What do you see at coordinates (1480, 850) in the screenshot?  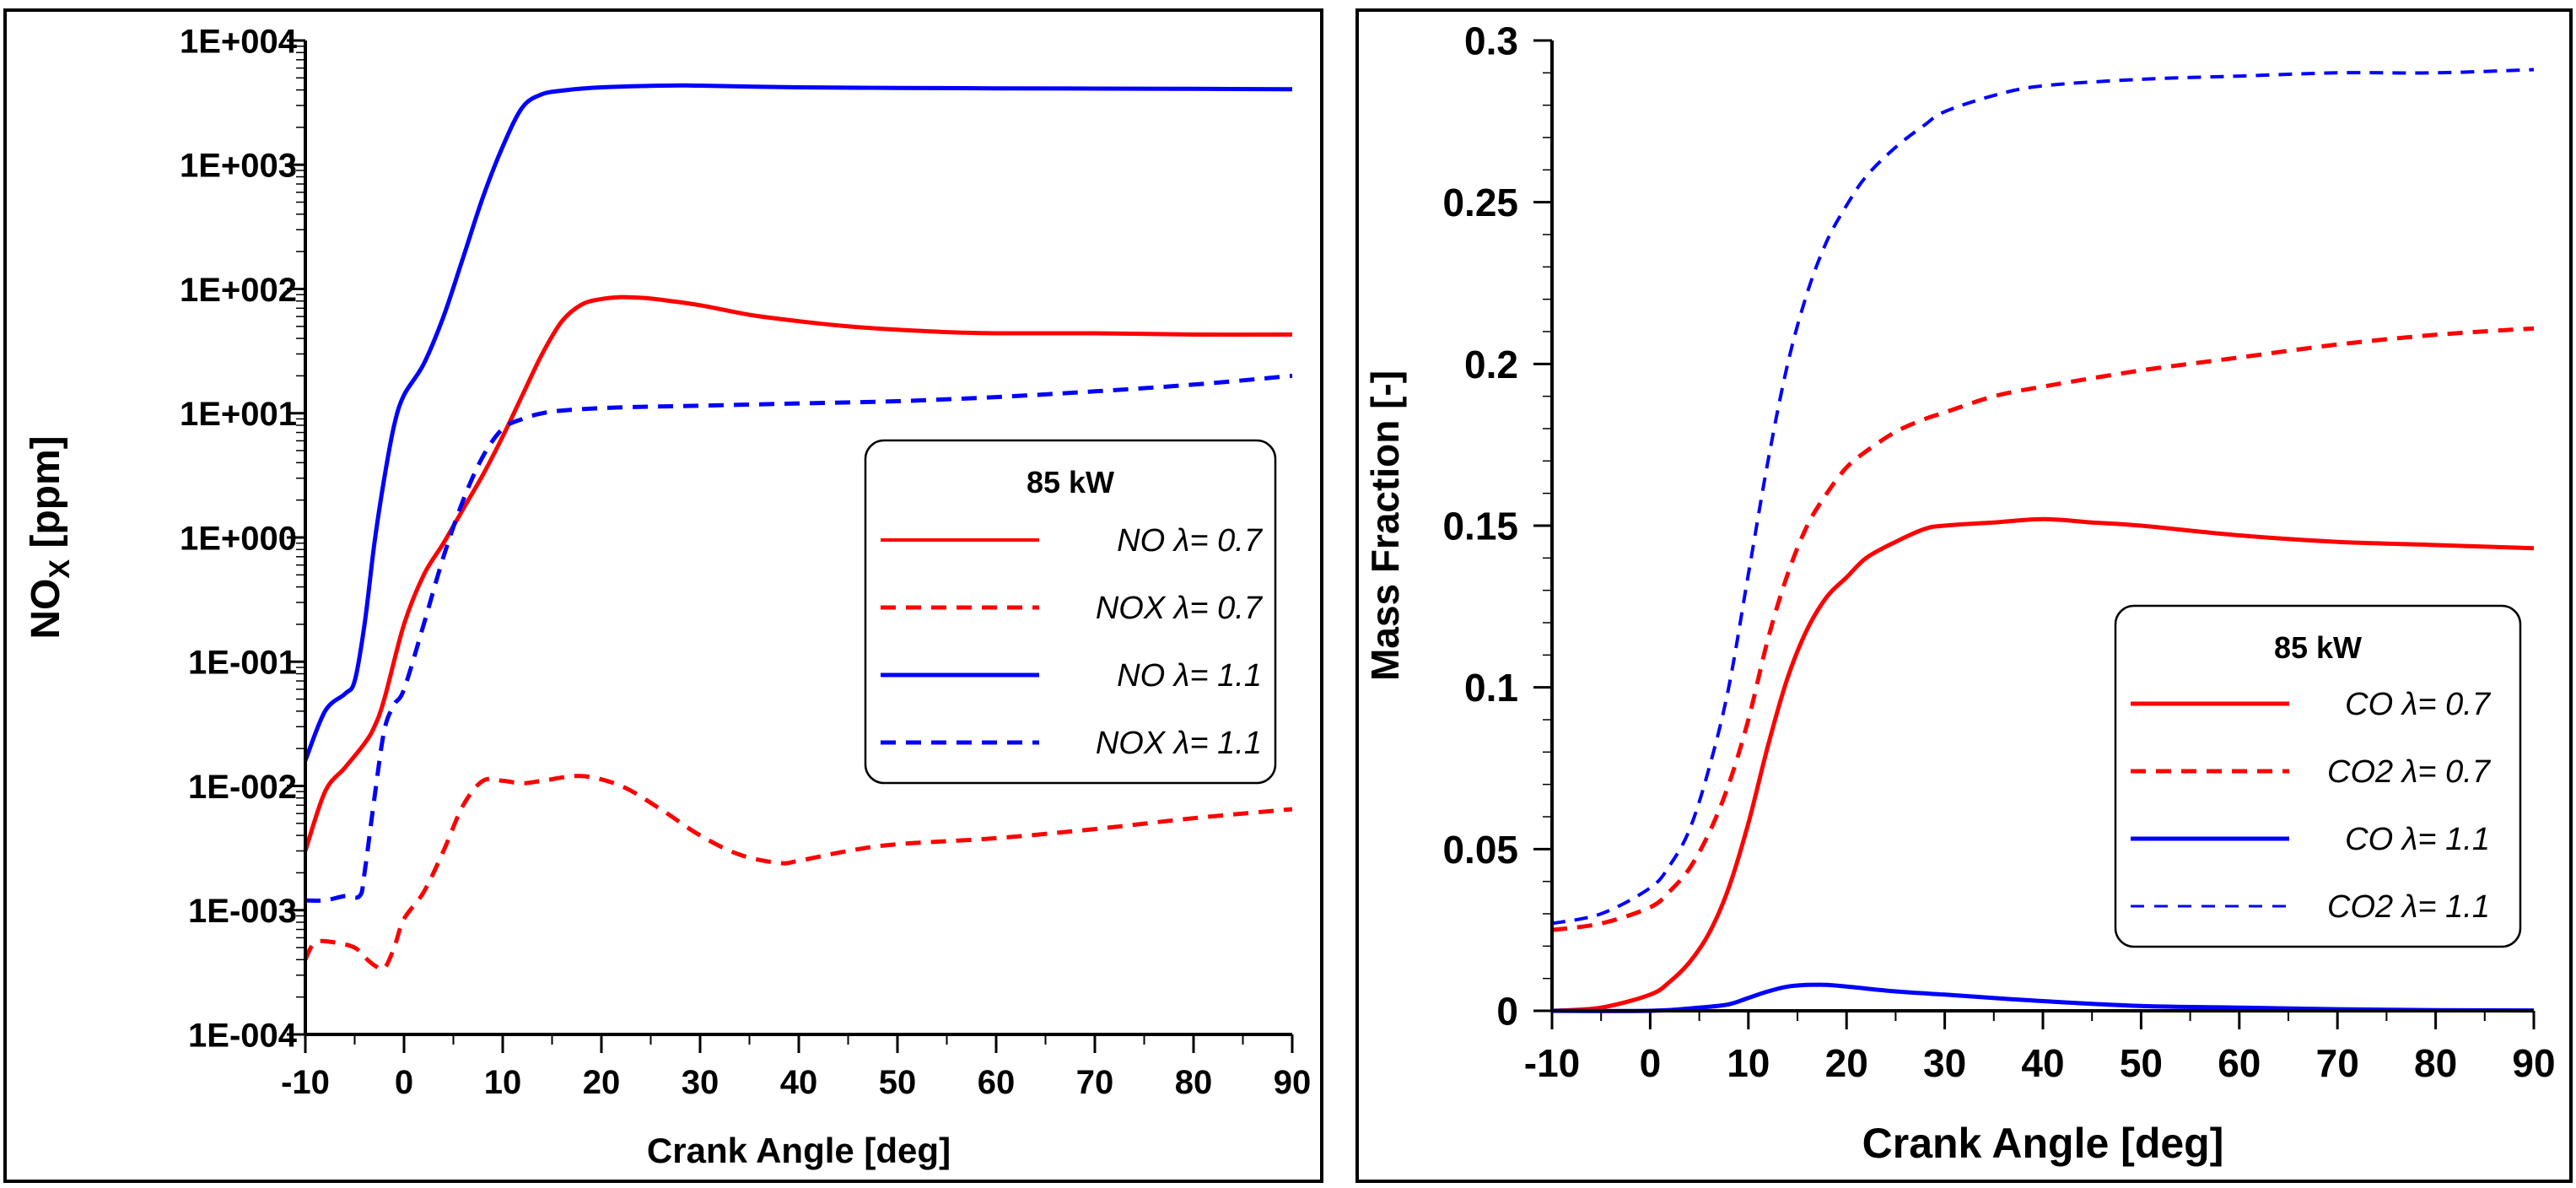 I see `right-y-tick-label: 0.05` at bounding box center [1480, 850].